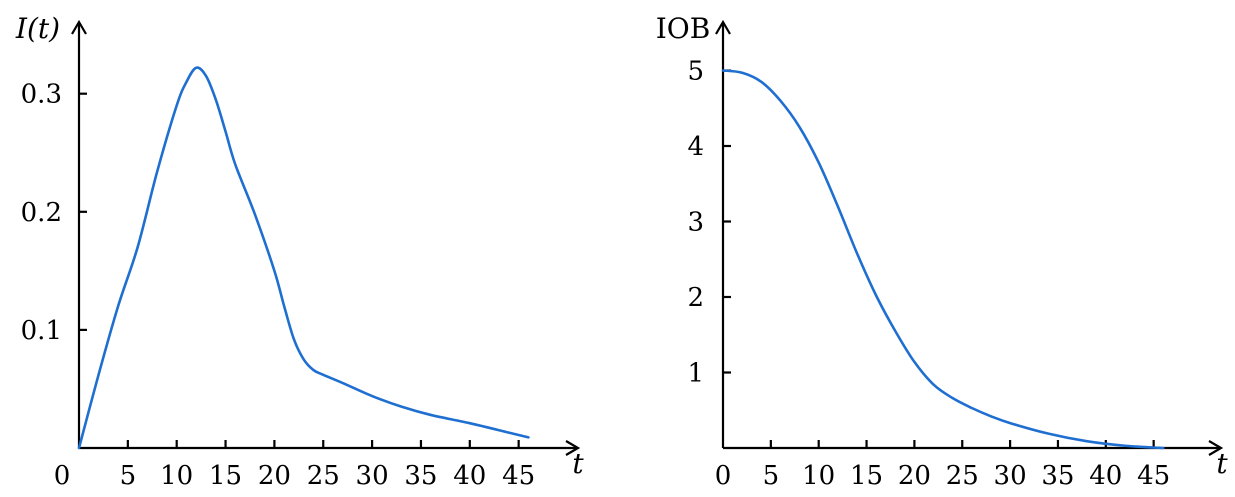 This screenshot has height=497, width=1235. What do you see at coordinates (695, 147) in the screenshot?
I see `y-tick-label: 4` at bounding box center [695, 147].